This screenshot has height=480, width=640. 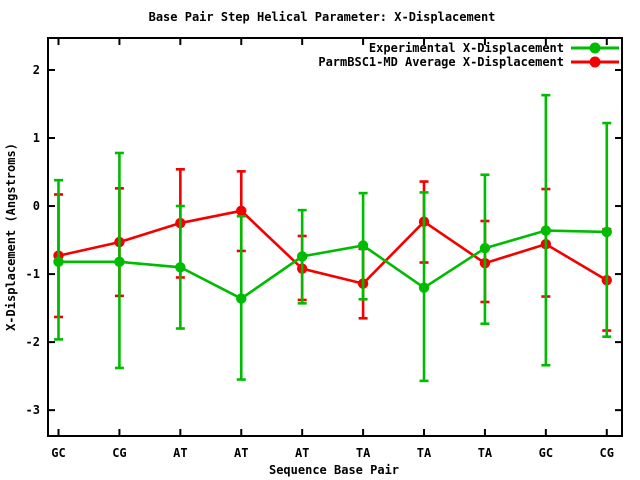 I want to click on legend-sample-parmbsc1-md-marker, so click(x=595, y=62).